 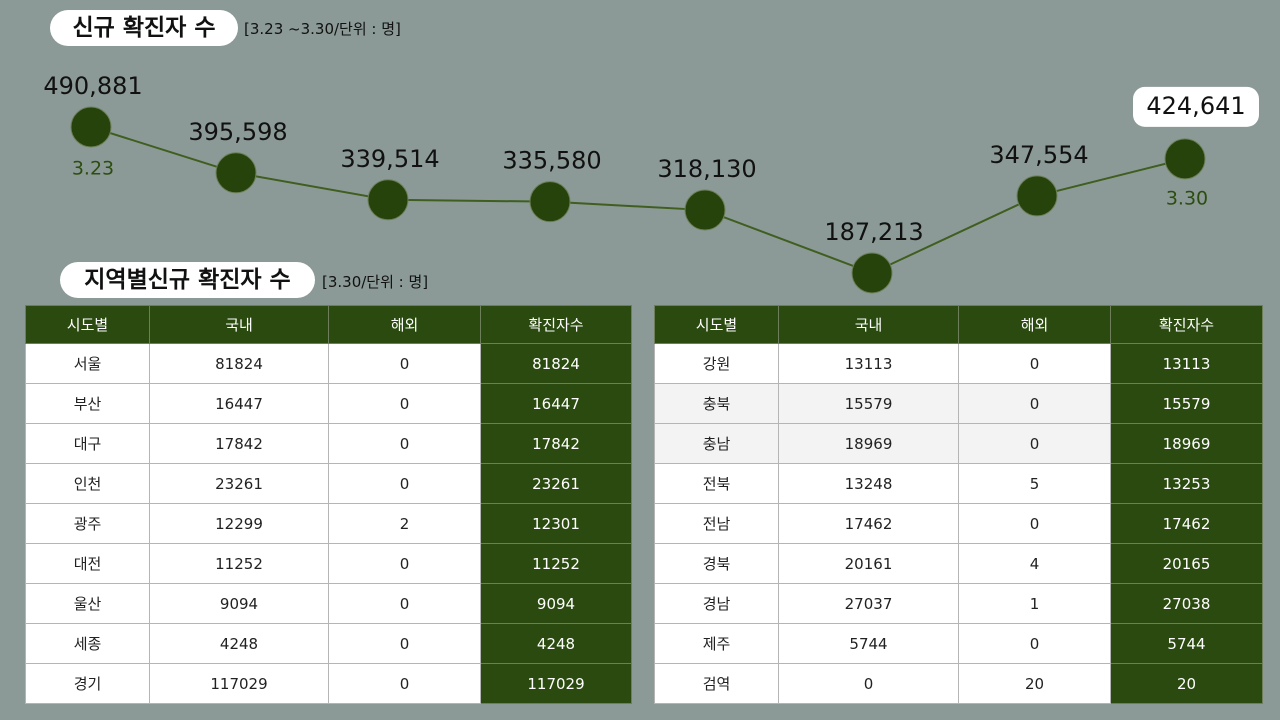 What do you see at coordinates (556, 523) in the screenshot?
I see `cell: 12301` at bounding box center [556, 523].